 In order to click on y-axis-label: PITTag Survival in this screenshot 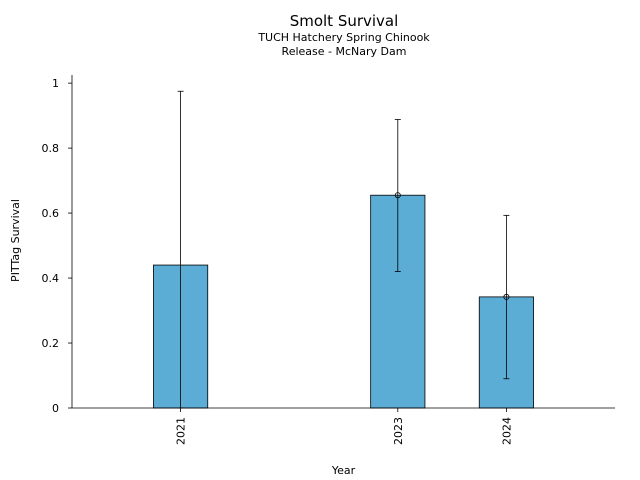, I will do `click(15, 240)`.